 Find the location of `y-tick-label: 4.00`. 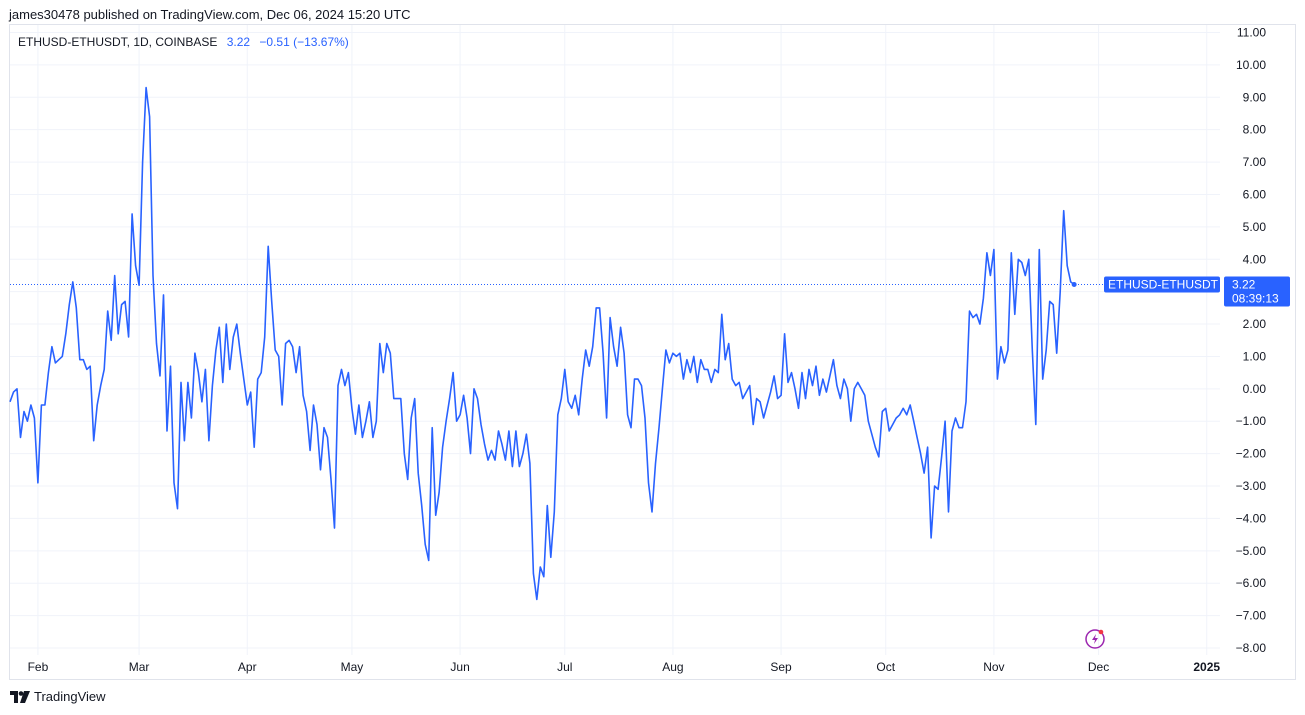

y-tick-label: 4.00 is located at coordinates (1255, 259).